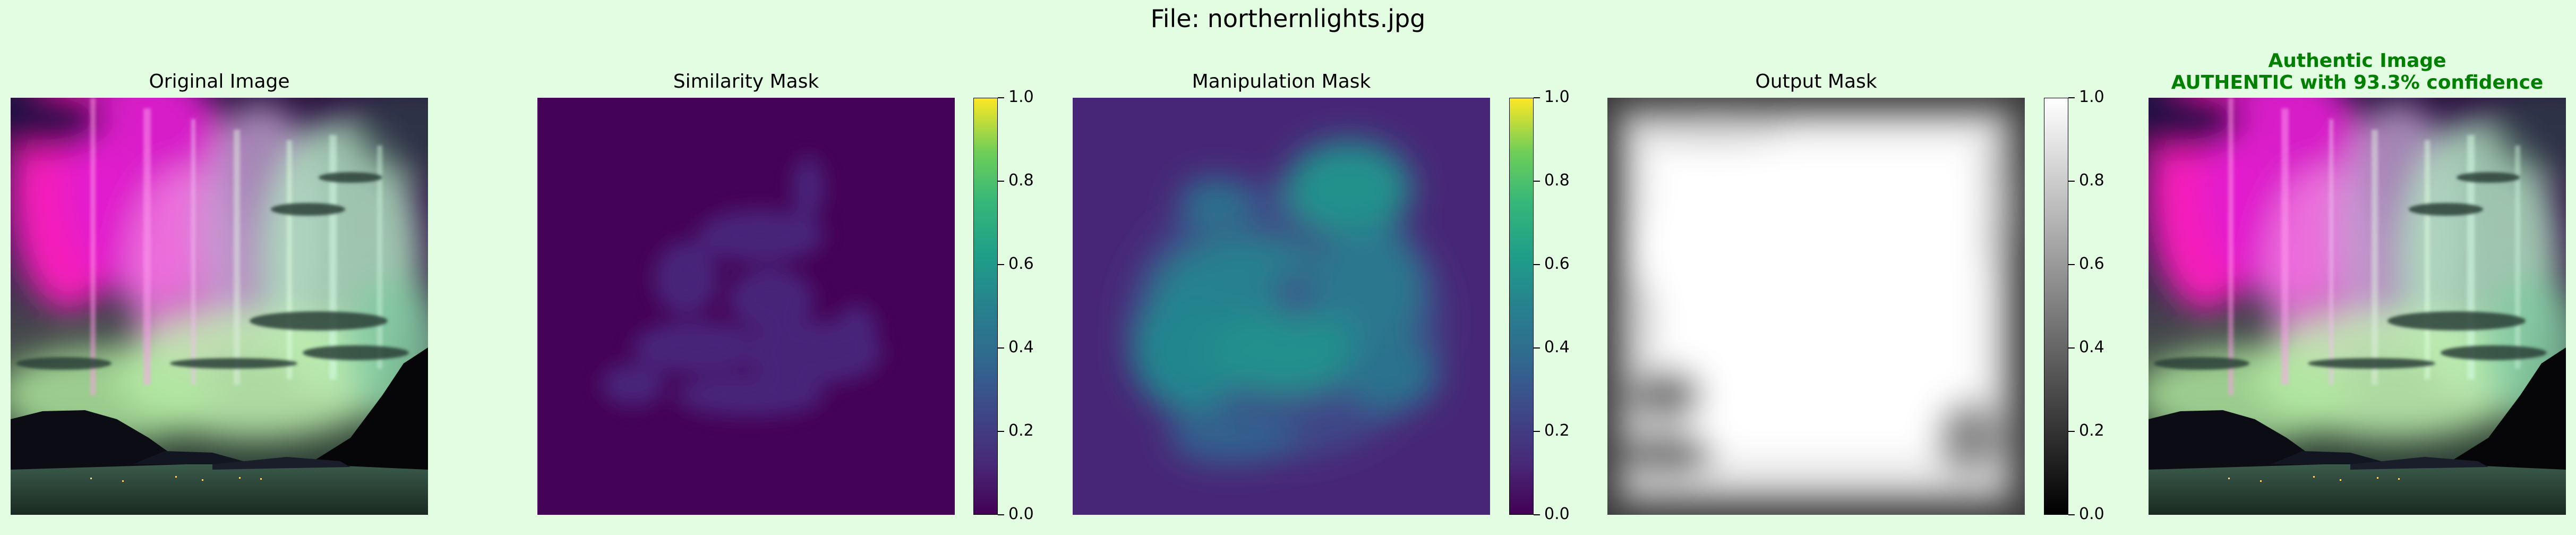  Describe the element at coordinates (2357, 306) in the screenshot. I see `verdict-image` at that location.